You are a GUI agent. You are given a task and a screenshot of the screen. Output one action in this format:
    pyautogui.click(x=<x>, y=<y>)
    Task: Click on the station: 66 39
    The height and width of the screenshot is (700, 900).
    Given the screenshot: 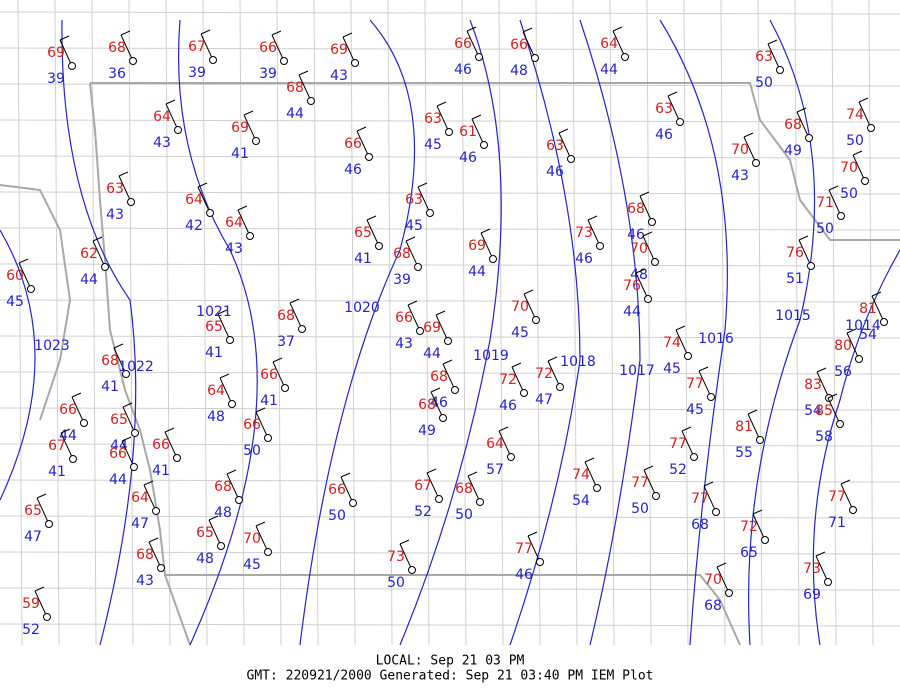 What is the action you would take?
    pyautogui.click(x=273, y=56)
    